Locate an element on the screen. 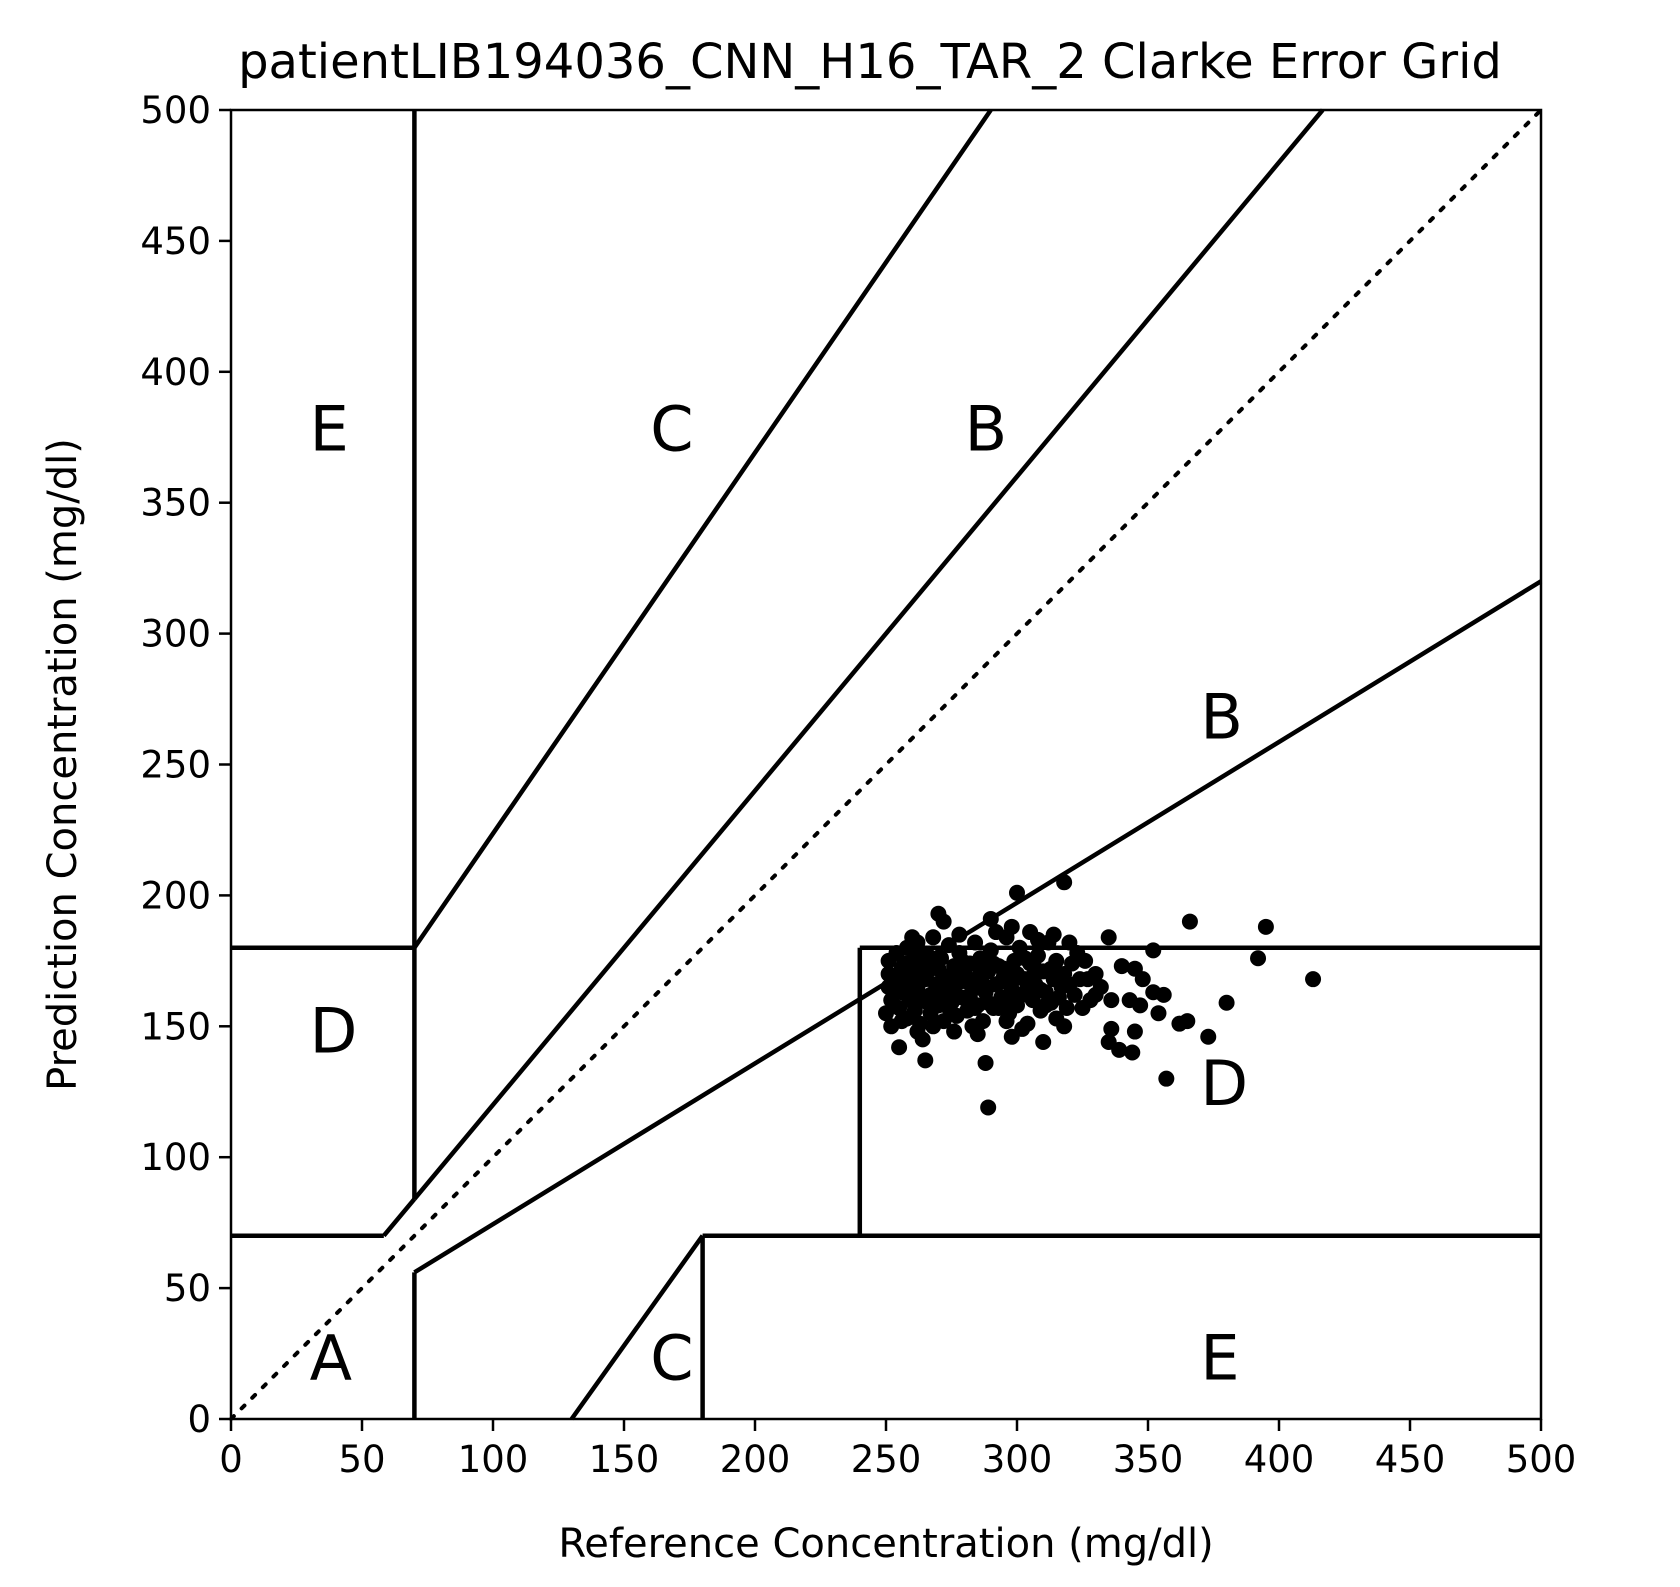 This screenshot has width=1680, height=1587. x-tick-label: 100 is located at coordinates (493, 1459).